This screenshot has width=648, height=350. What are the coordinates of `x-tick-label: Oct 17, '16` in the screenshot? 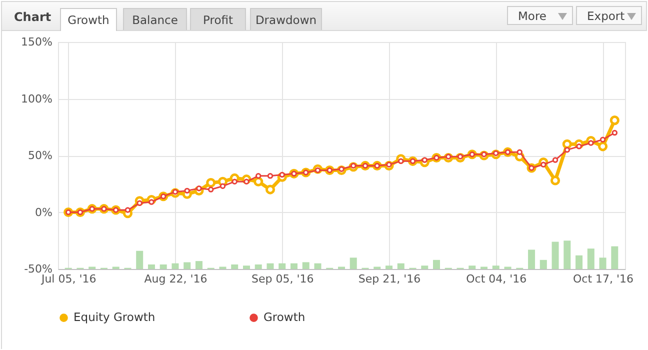 It's located at (603, 279).